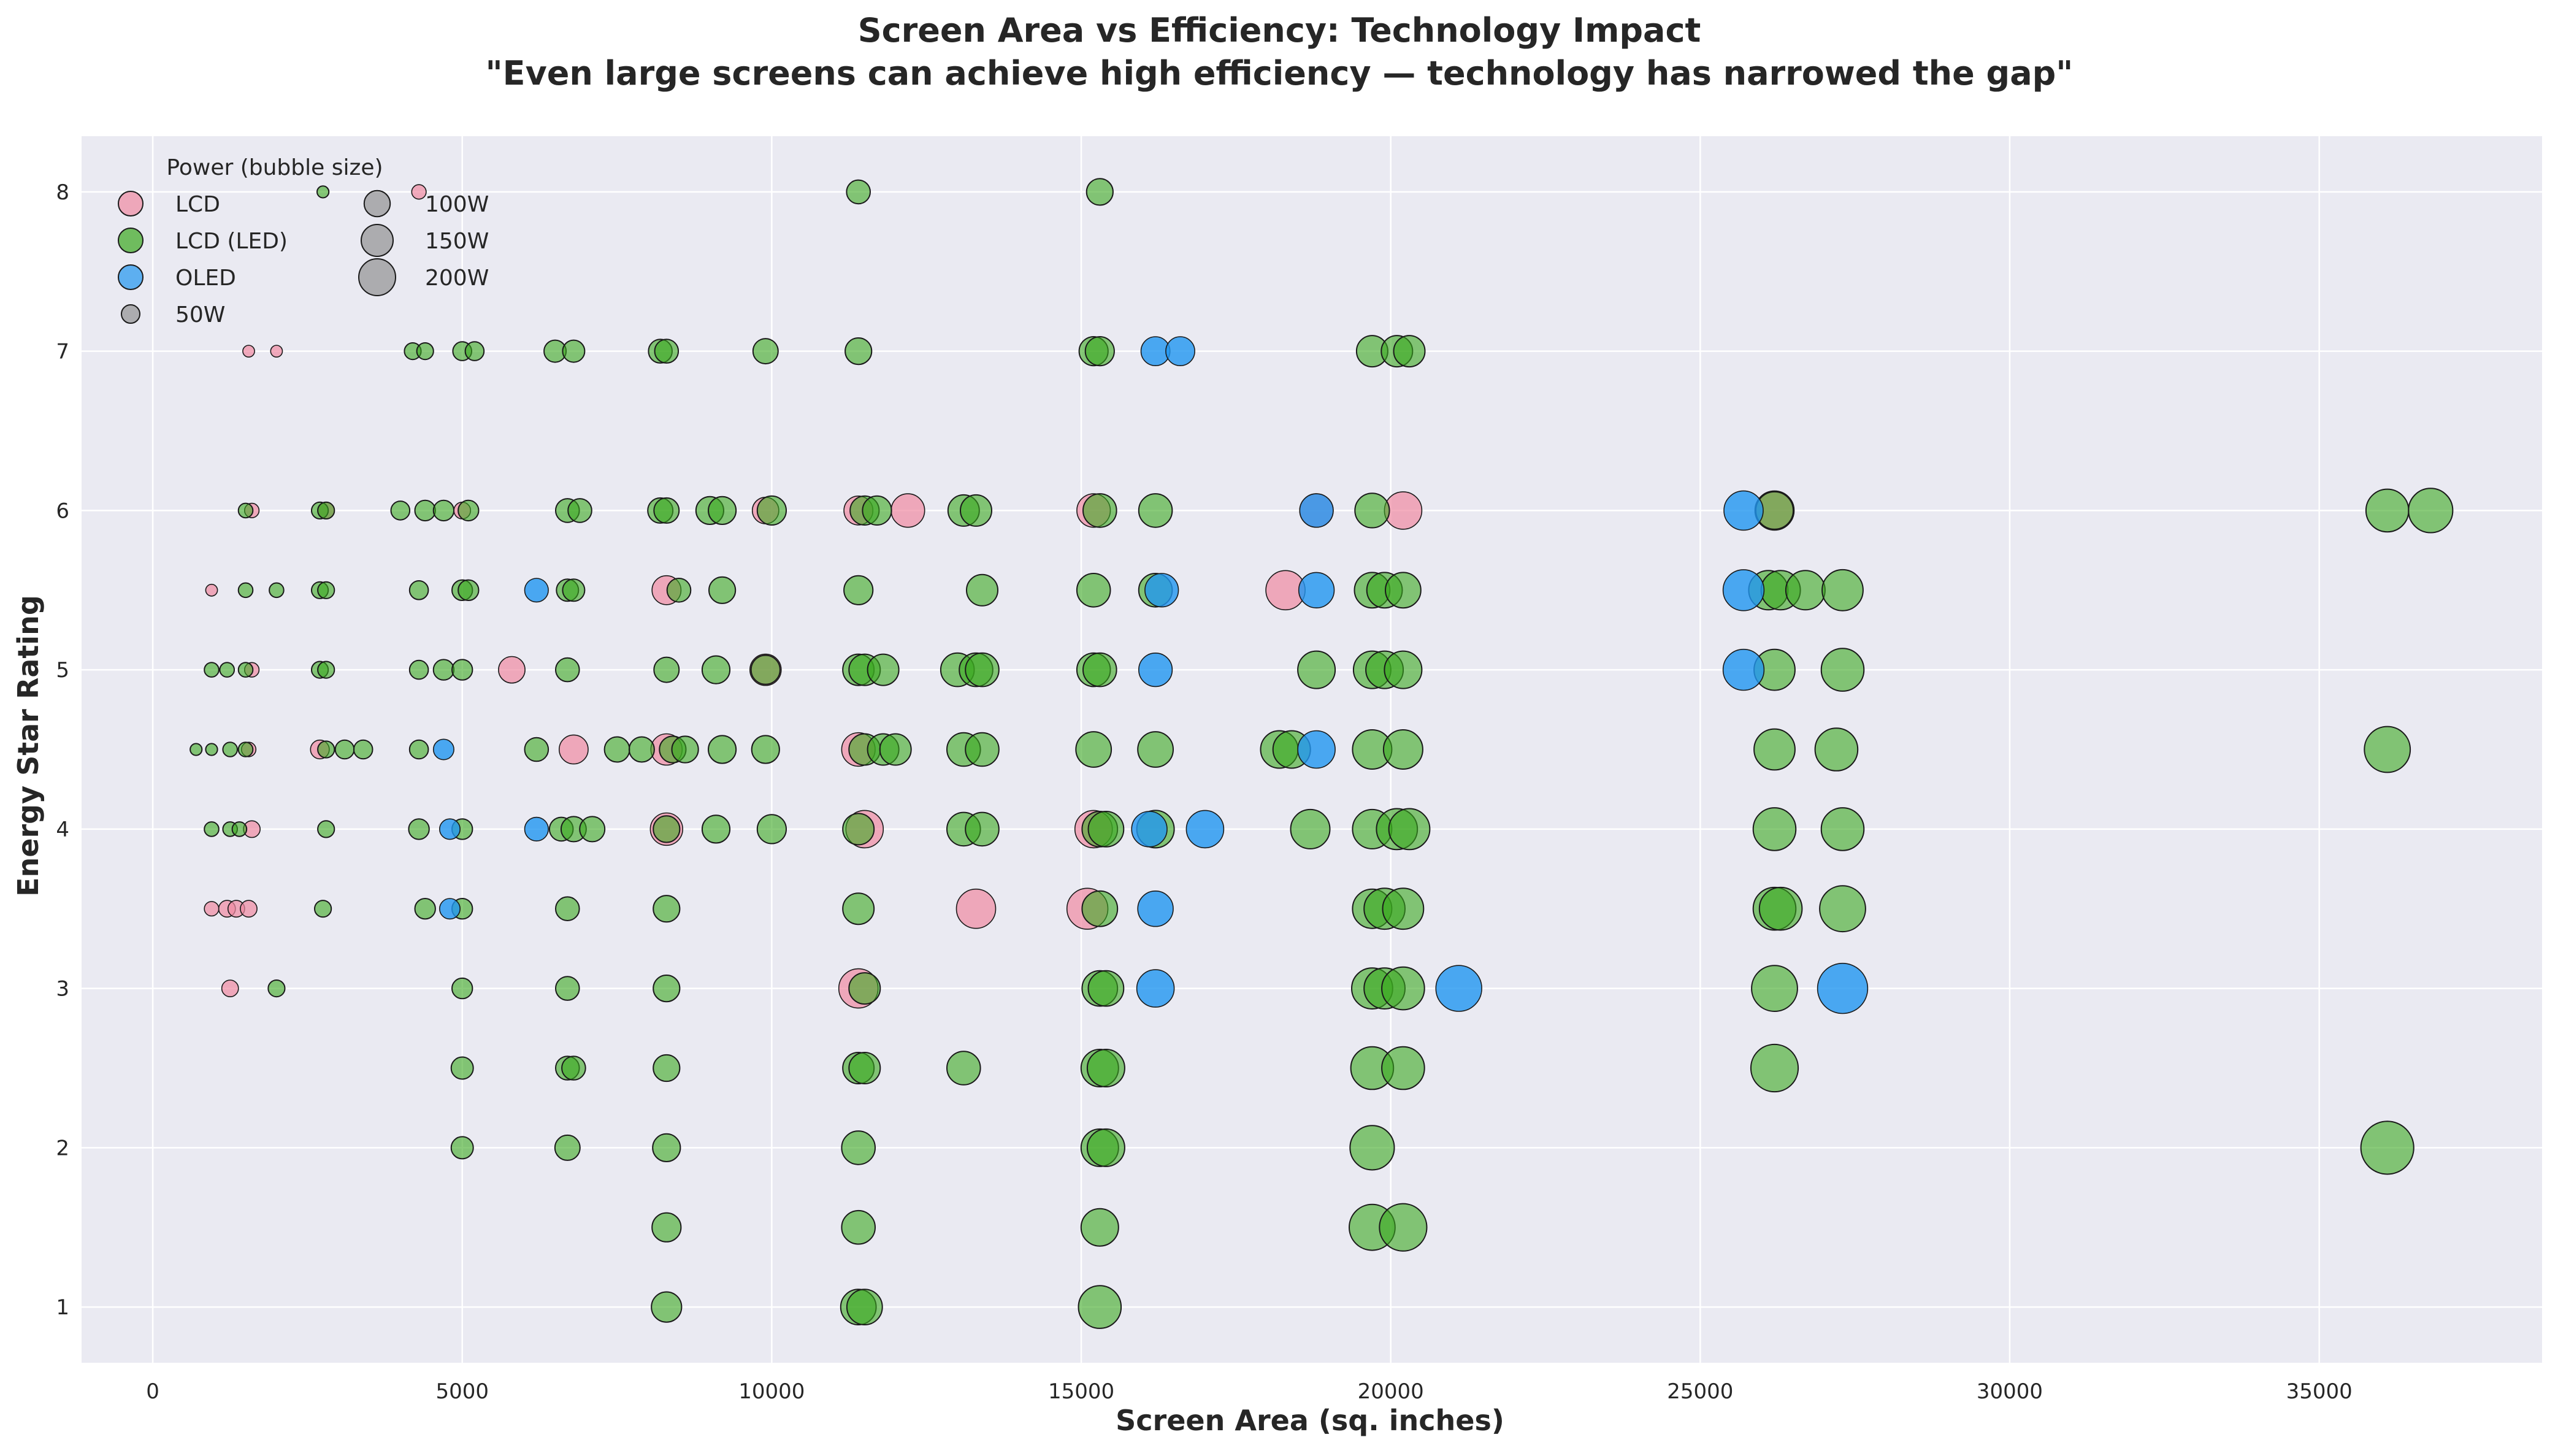 The width and height of the screenshot is (2558, 1456). Describe the element at coordinates (63, 670) in the screenshot. I see `y-tick-label: 5` at that location.